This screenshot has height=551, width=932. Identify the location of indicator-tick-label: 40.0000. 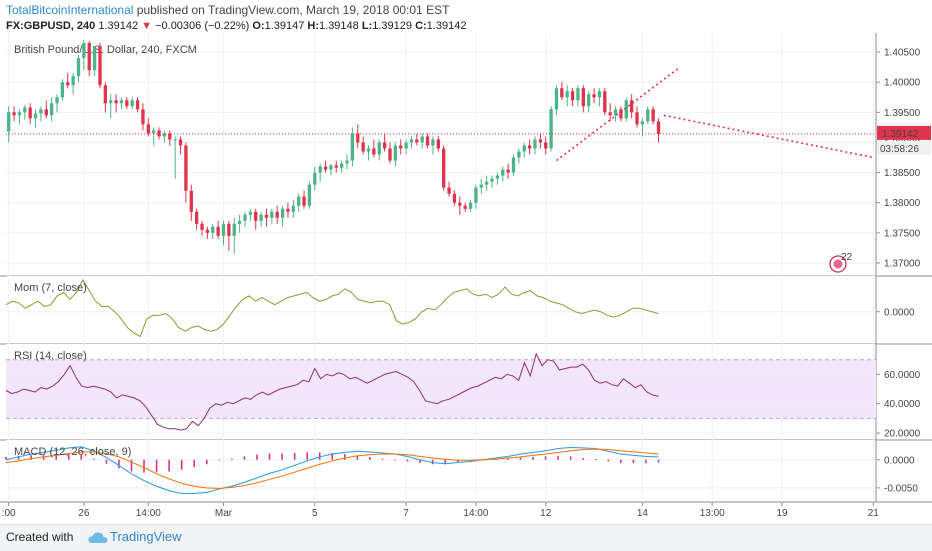
(902, 404).